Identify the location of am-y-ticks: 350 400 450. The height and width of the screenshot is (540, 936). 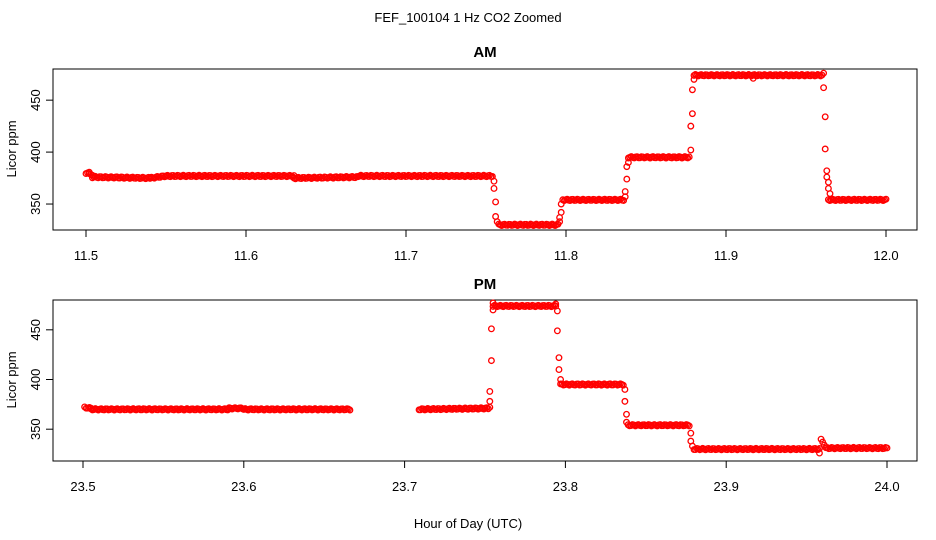
(40, 152).